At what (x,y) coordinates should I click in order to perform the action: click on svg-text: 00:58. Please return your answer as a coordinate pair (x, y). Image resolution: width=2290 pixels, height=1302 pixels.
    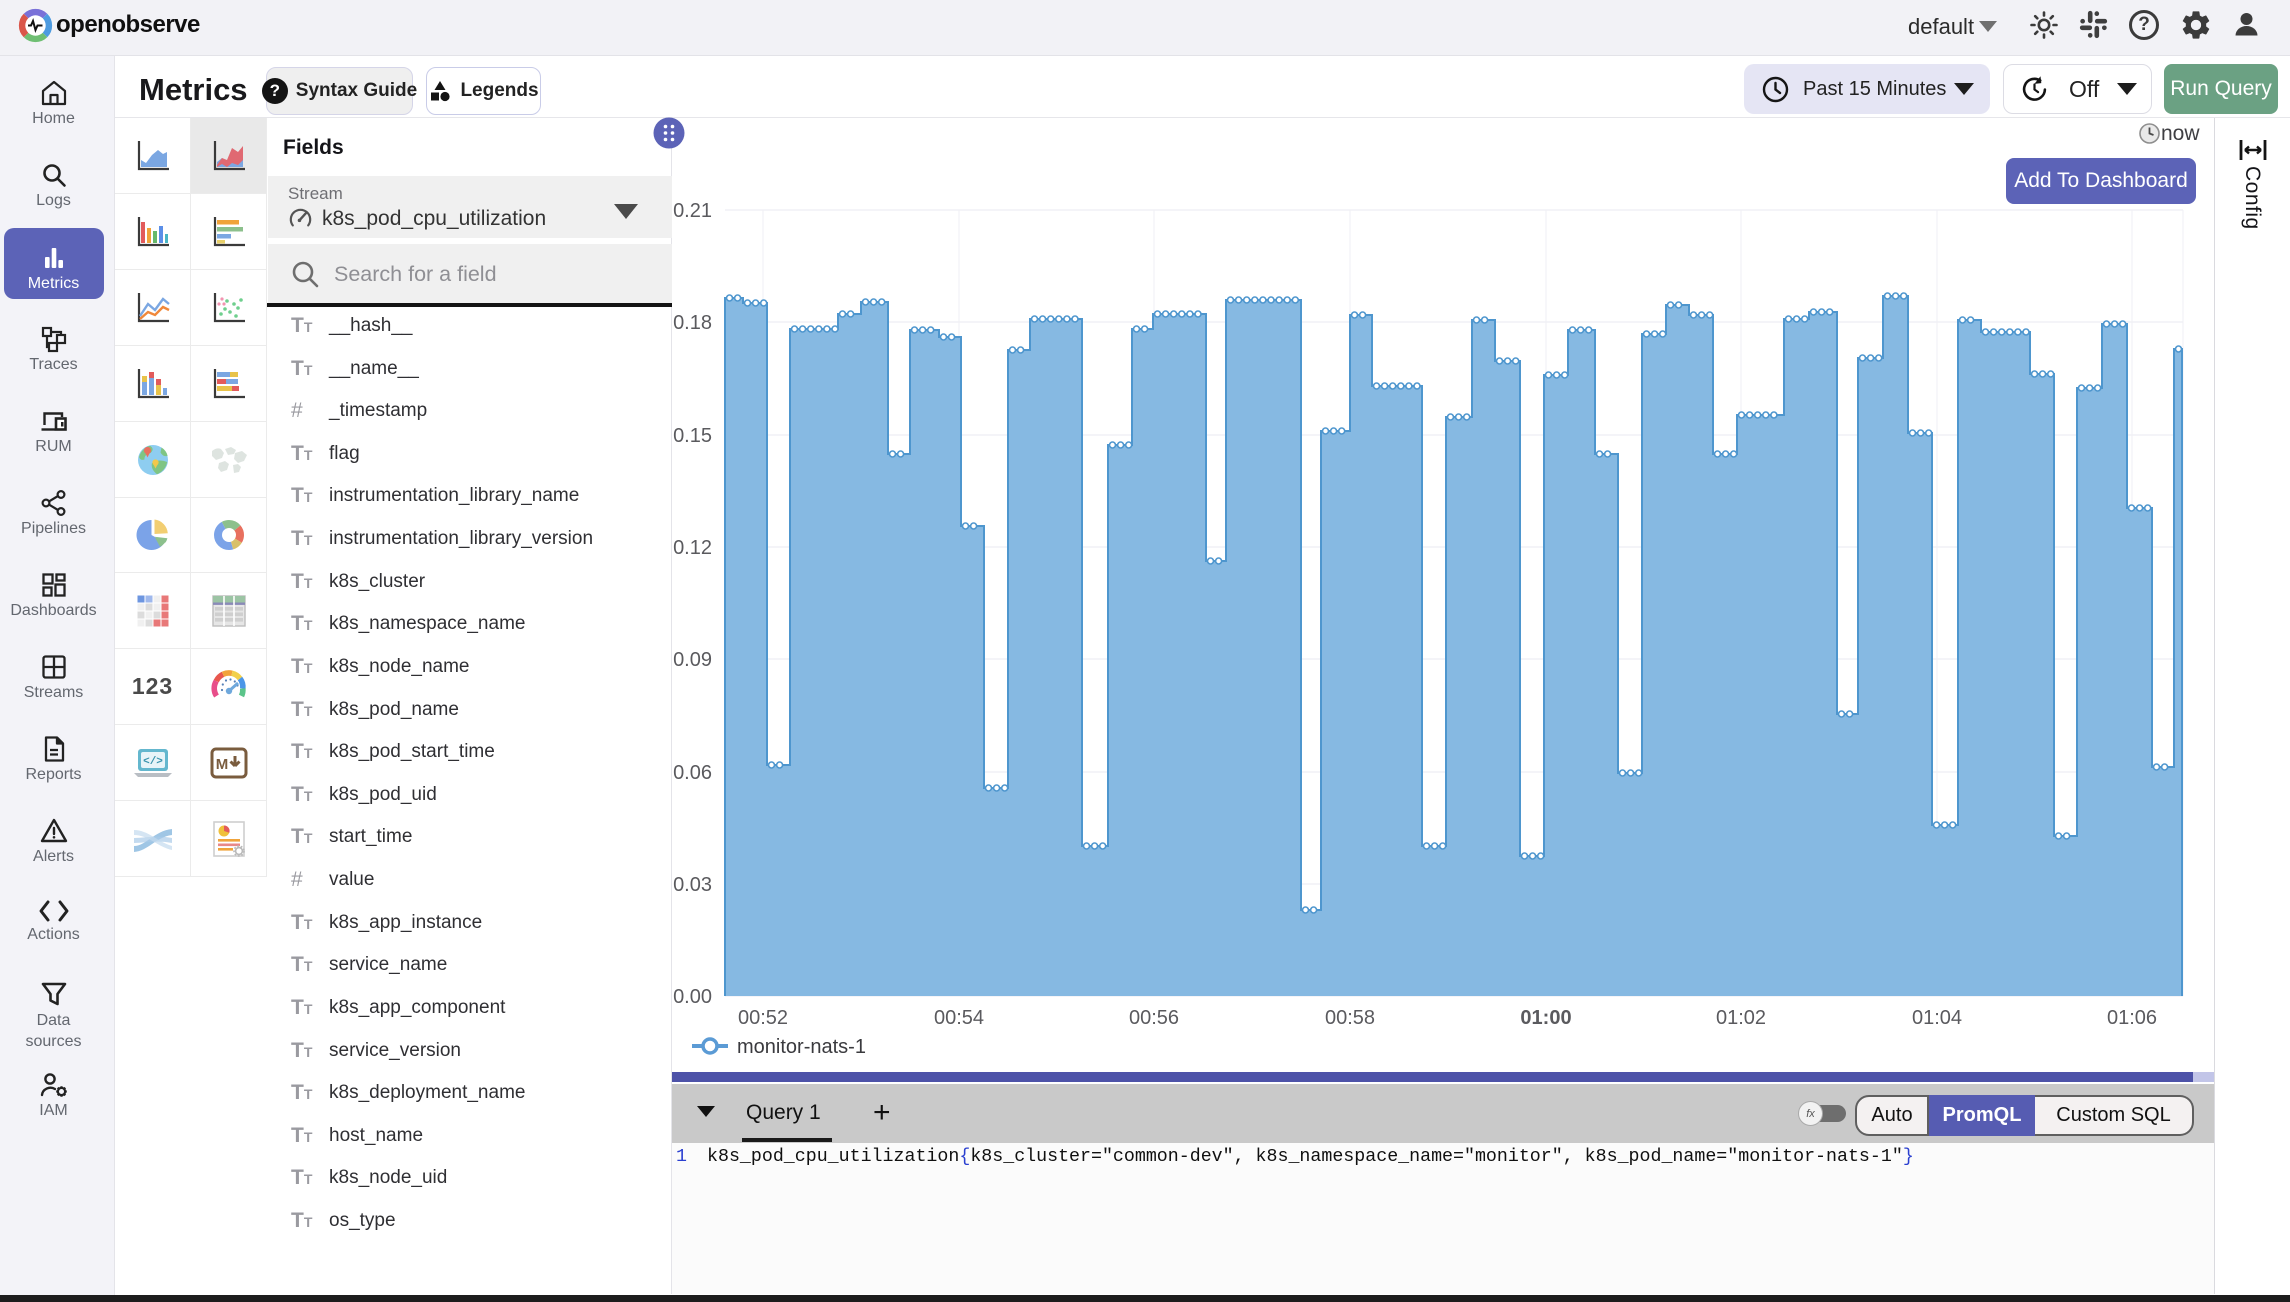
    Looking at the image, I should click on (1350, 1018).